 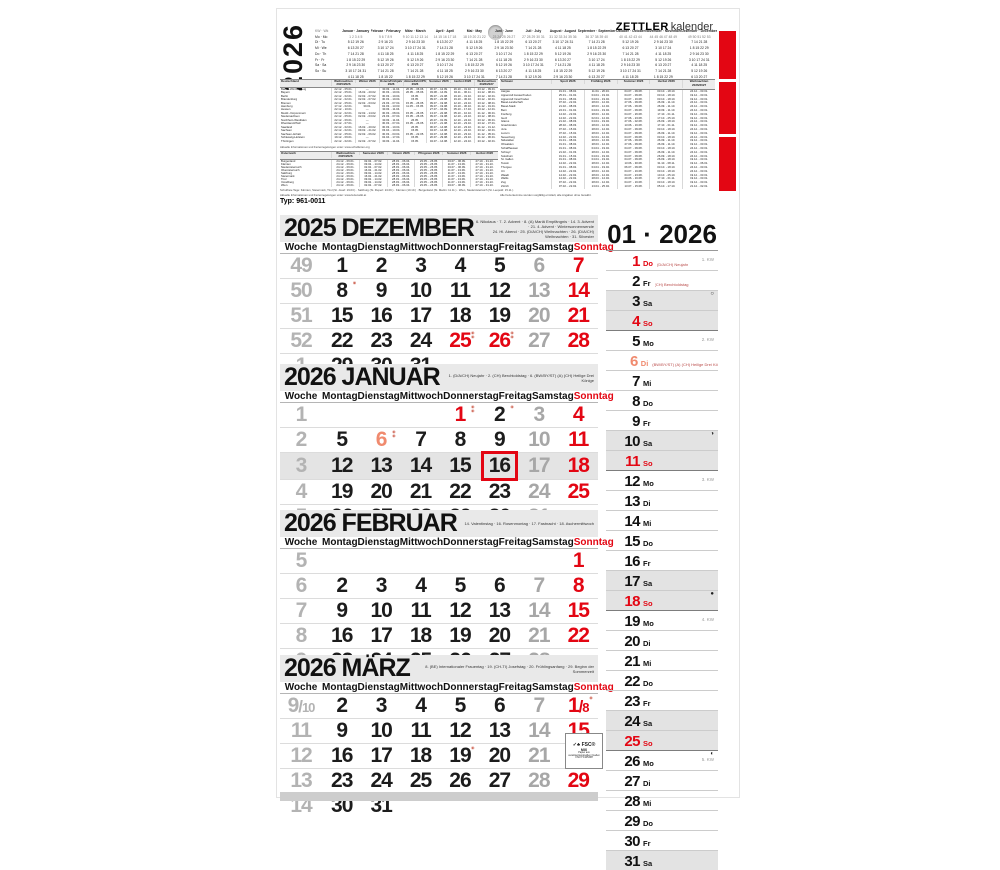 What do you see at coordinates (538, 466) in the screenshot?
I see `day-cell: 17` at bounding box center [538, 466].